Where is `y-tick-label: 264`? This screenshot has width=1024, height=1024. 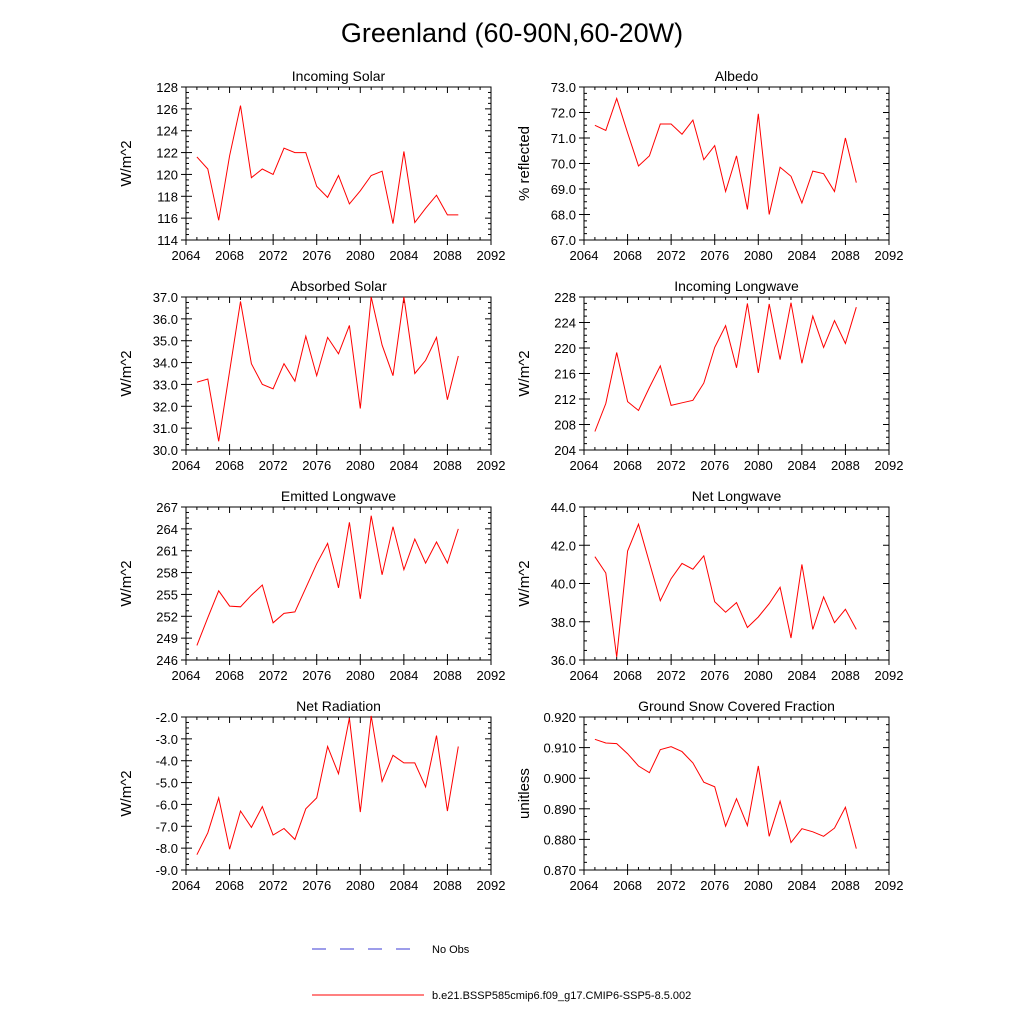
y-tick-label: 264 is located at coordinates (167, 529).